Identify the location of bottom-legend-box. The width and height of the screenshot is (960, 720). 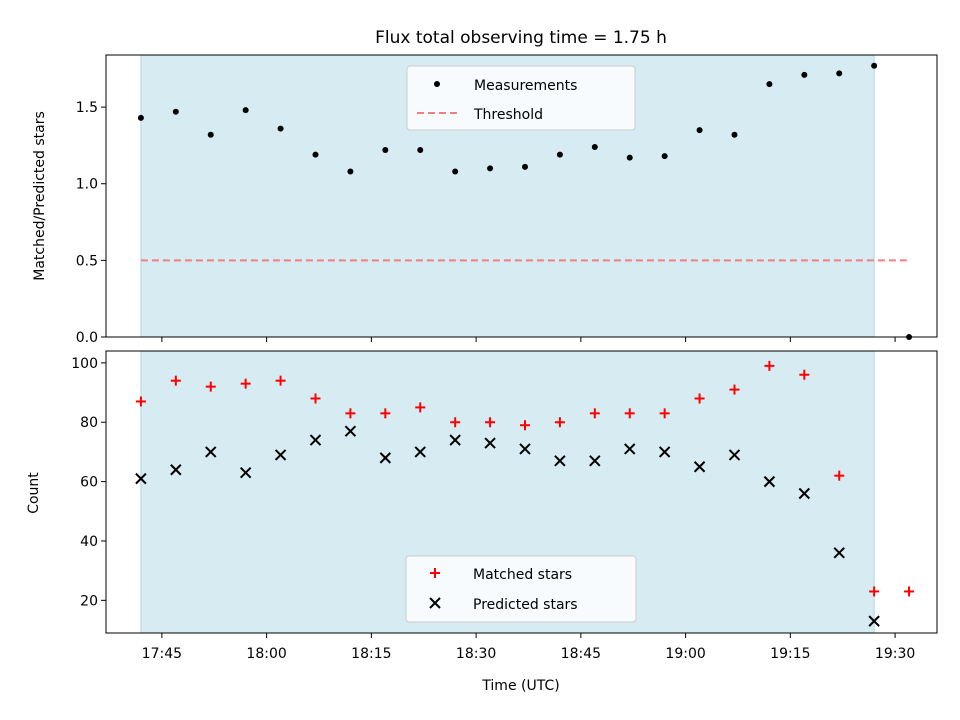
(521, 589).